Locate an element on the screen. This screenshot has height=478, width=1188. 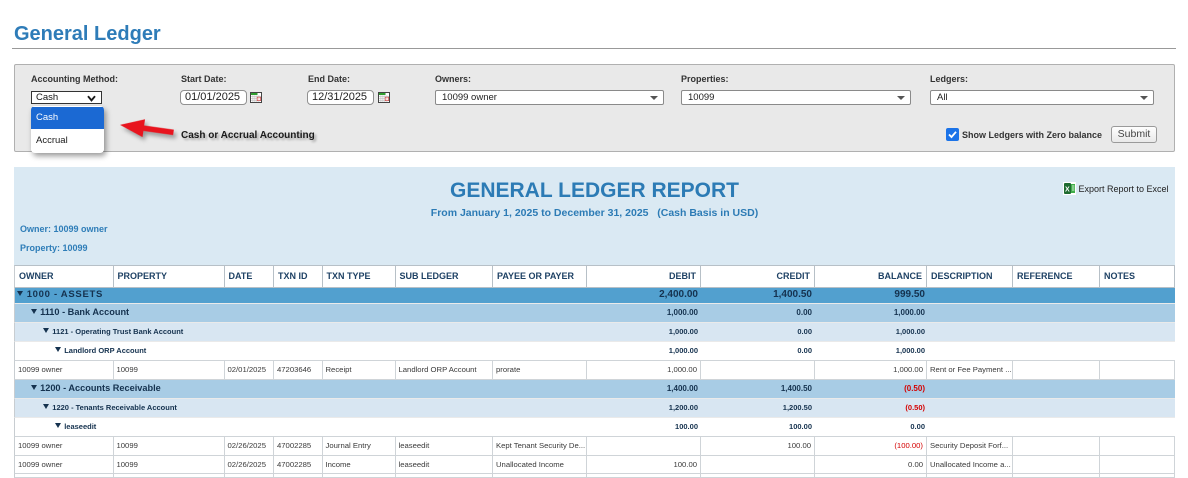
svg-text: X is located at coordinates (1067, 190).